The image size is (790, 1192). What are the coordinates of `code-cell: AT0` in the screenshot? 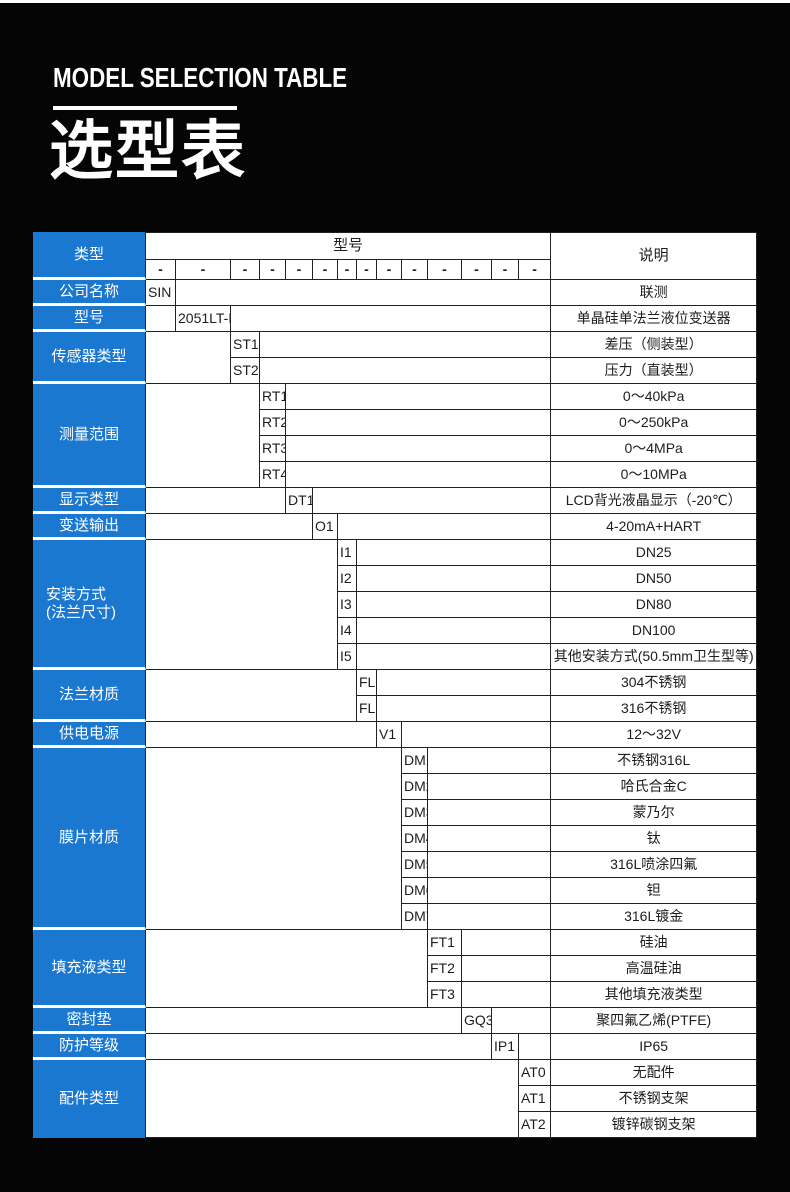 It's located at (535, 1073).